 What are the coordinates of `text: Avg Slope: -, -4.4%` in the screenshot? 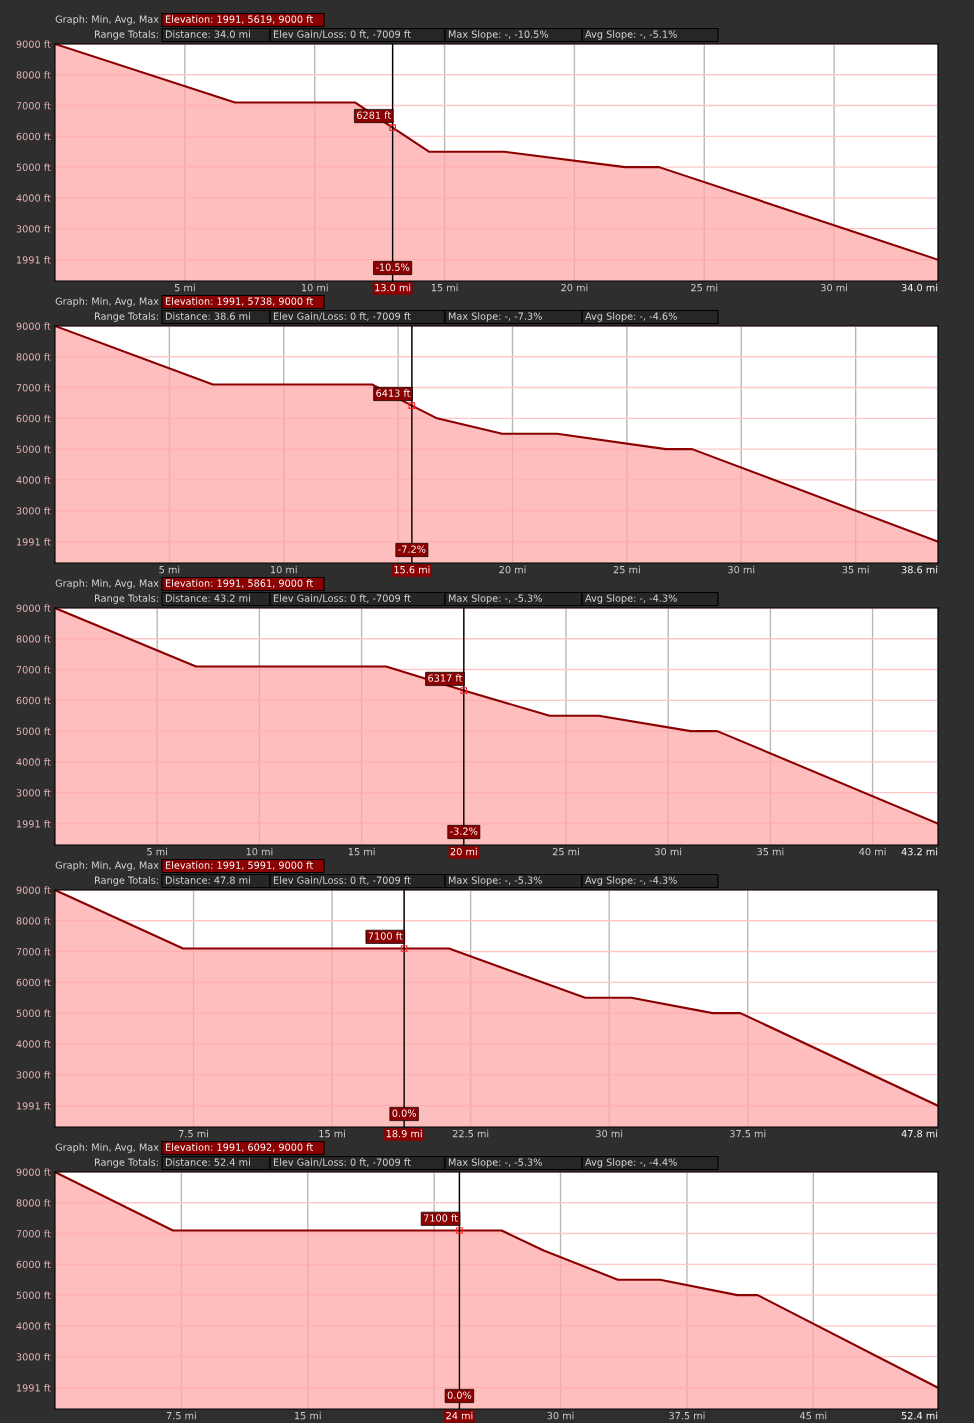 It's located at (631, 1163).